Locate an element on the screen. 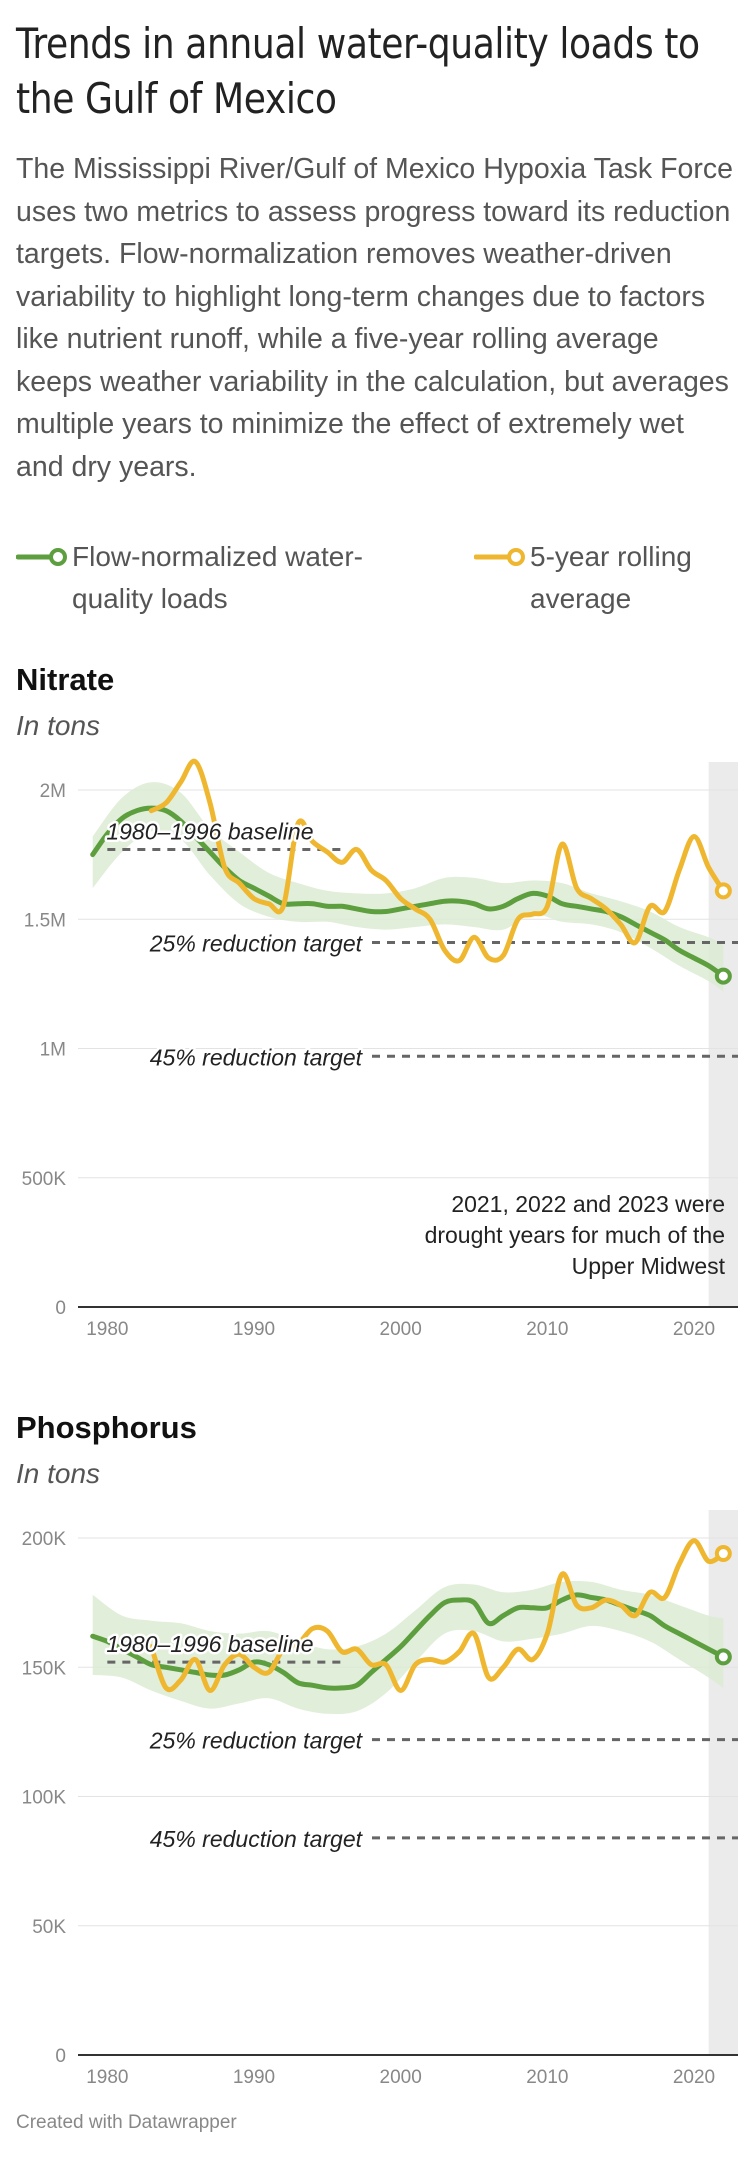 The width and height of the screenshot is (750, 2158). phosphorus-y-tick-label: 200K is located at coordinates (44, 1539).